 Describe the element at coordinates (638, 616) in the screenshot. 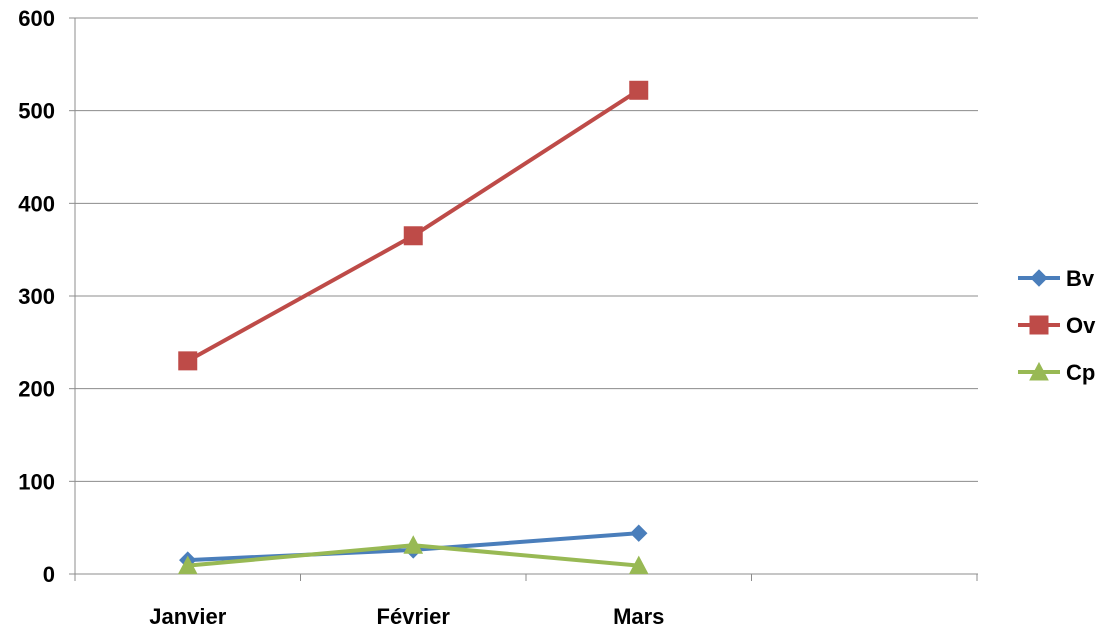

I see `x-tick-label: Mars` at that location.